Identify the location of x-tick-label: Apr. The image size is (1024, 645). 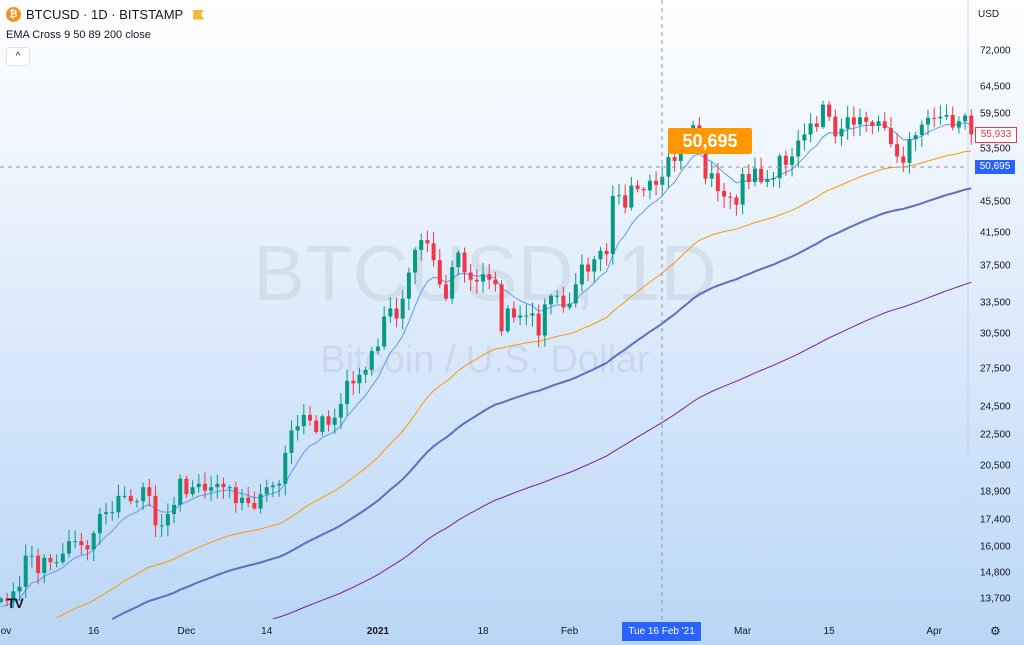
(934, 631).